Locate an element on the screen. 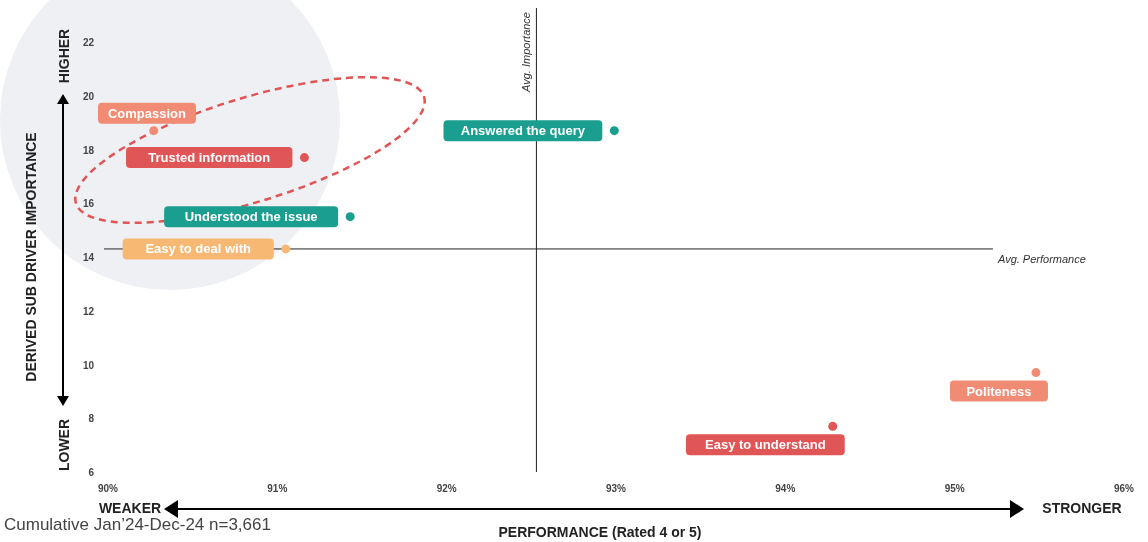  y-tick-label: 20 is located at coordinates (88, 96).